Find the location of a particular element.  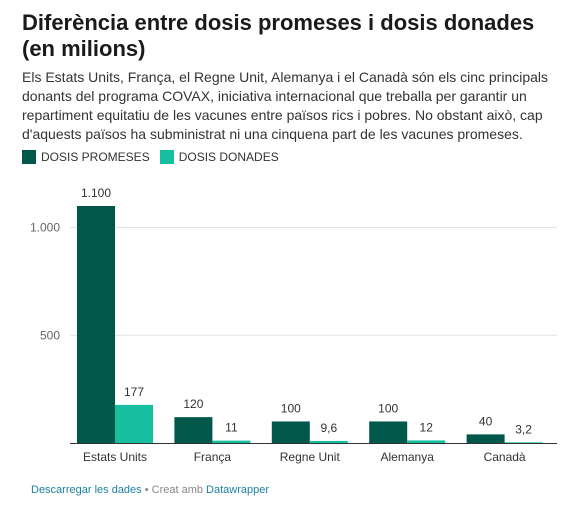

data-label: 9,6 is located at coordinates (328, 428).